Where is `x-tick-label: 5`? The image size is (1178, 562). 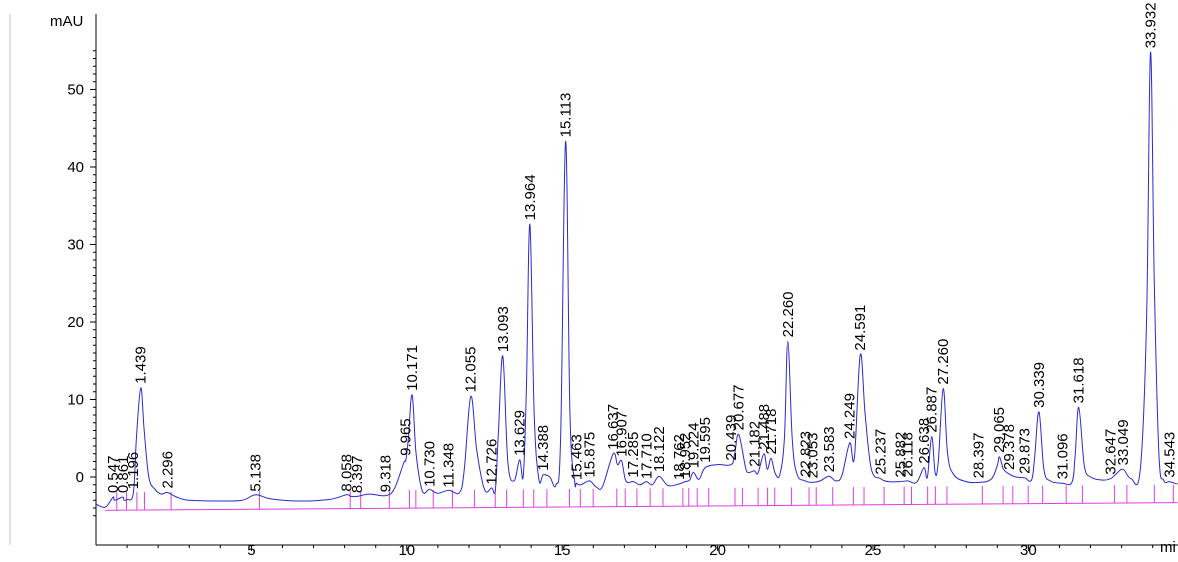 x-tick-label: 5 is located at coordinates (251, 550).